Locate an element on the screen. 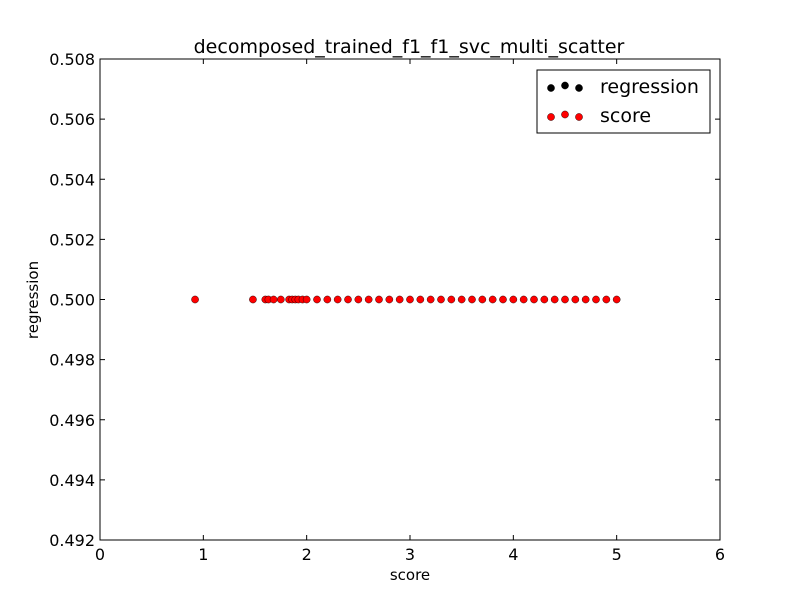 The image size is (800, 605). y-tick-label: 0.496 is located at coordinates (72, 420).